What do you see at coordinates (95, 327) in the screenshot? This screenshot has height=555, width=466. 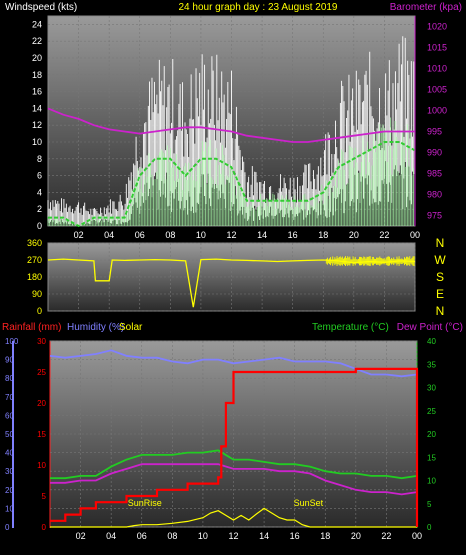 I see `humidity-axis-title: Humidity (%)` at bounding box center [95, 327].